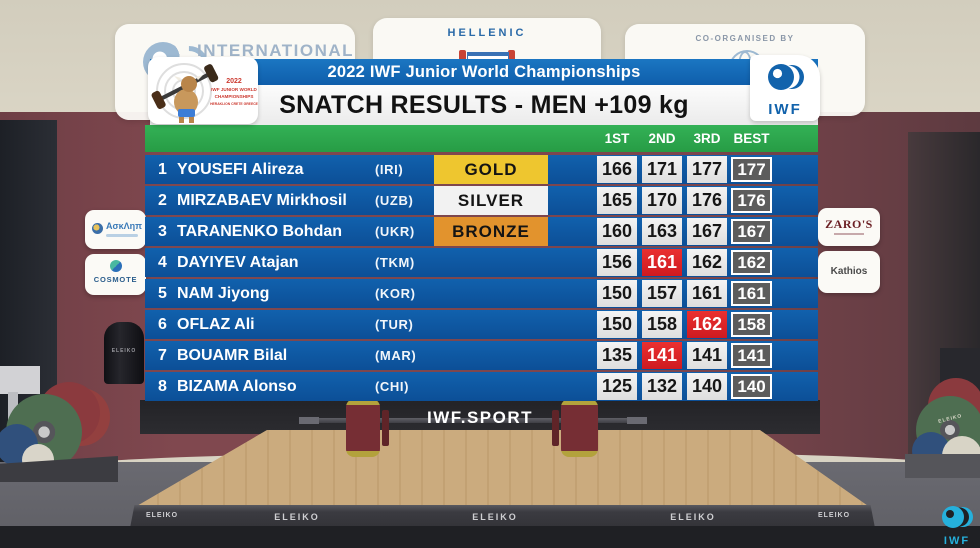 This screenshot has height=548, width=980. I want to click on best-cell: 140, so click(751, 386).